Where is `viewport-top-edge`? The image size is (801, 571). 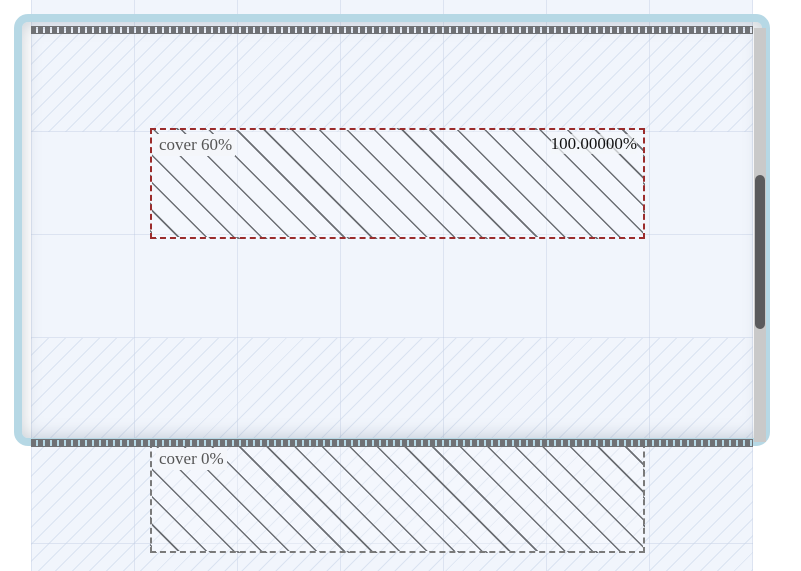 viewport-top-edge is located at coordinates (392, 30).